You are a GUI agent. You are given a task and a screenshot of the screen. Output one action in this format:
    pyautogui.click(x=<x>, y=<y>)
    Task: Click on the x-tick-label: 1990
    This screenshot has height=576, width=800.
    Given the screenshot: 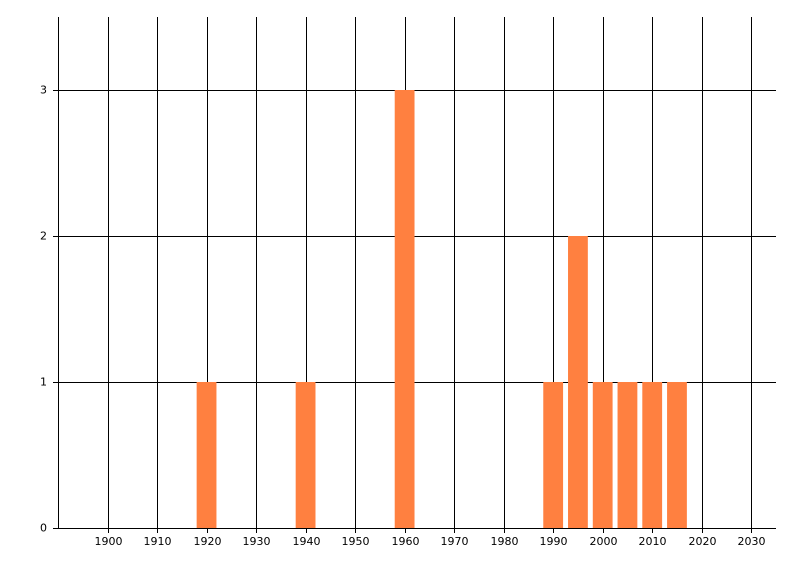 What is the action you would take?
    pyautogui.click(x=554, y=541)
    